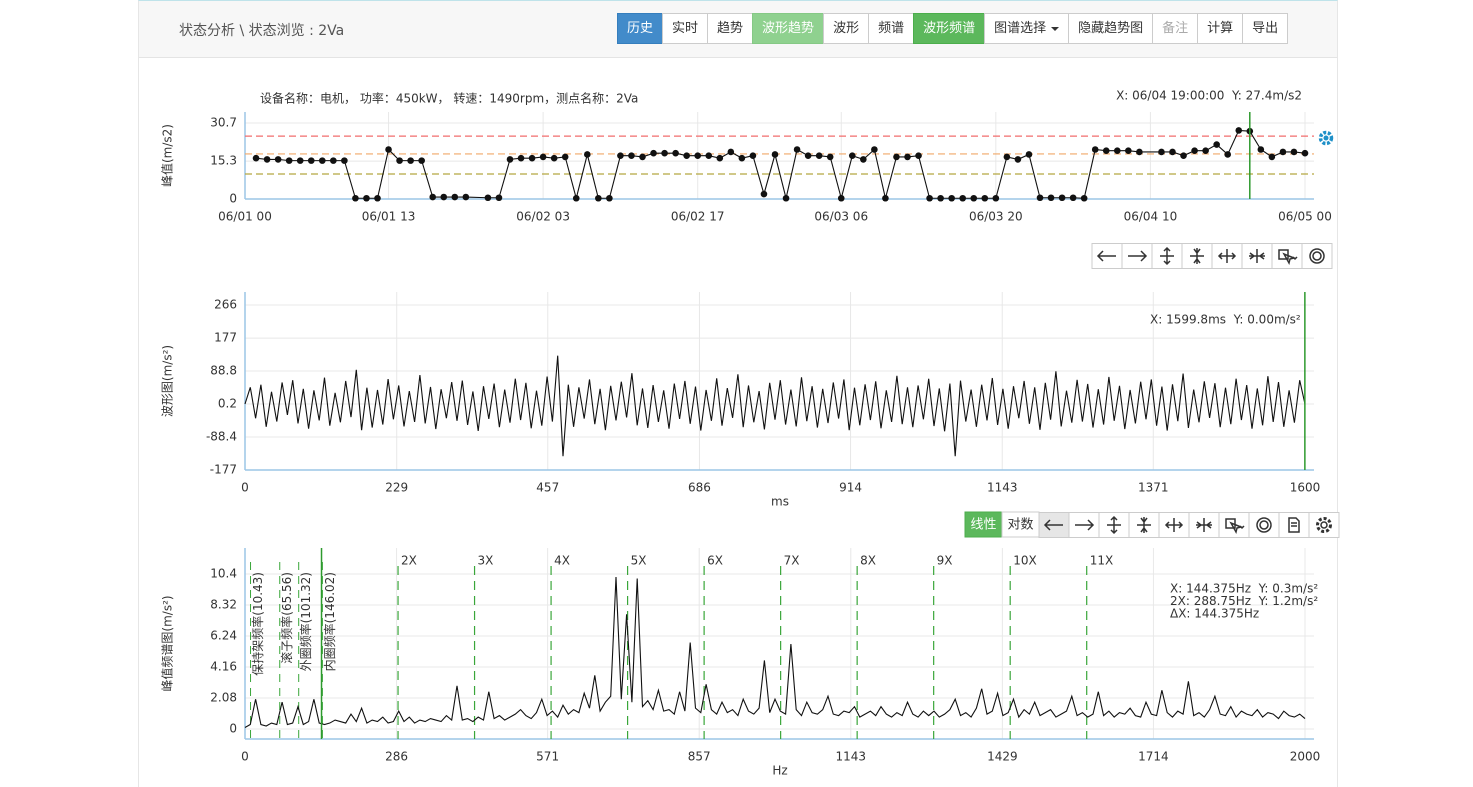 This screenshot has height=787, width=1473. What do you see at coordinates (699, 488) in the screenshot?
I see `x-tick-label: 686` at bounding box center [699, 488].